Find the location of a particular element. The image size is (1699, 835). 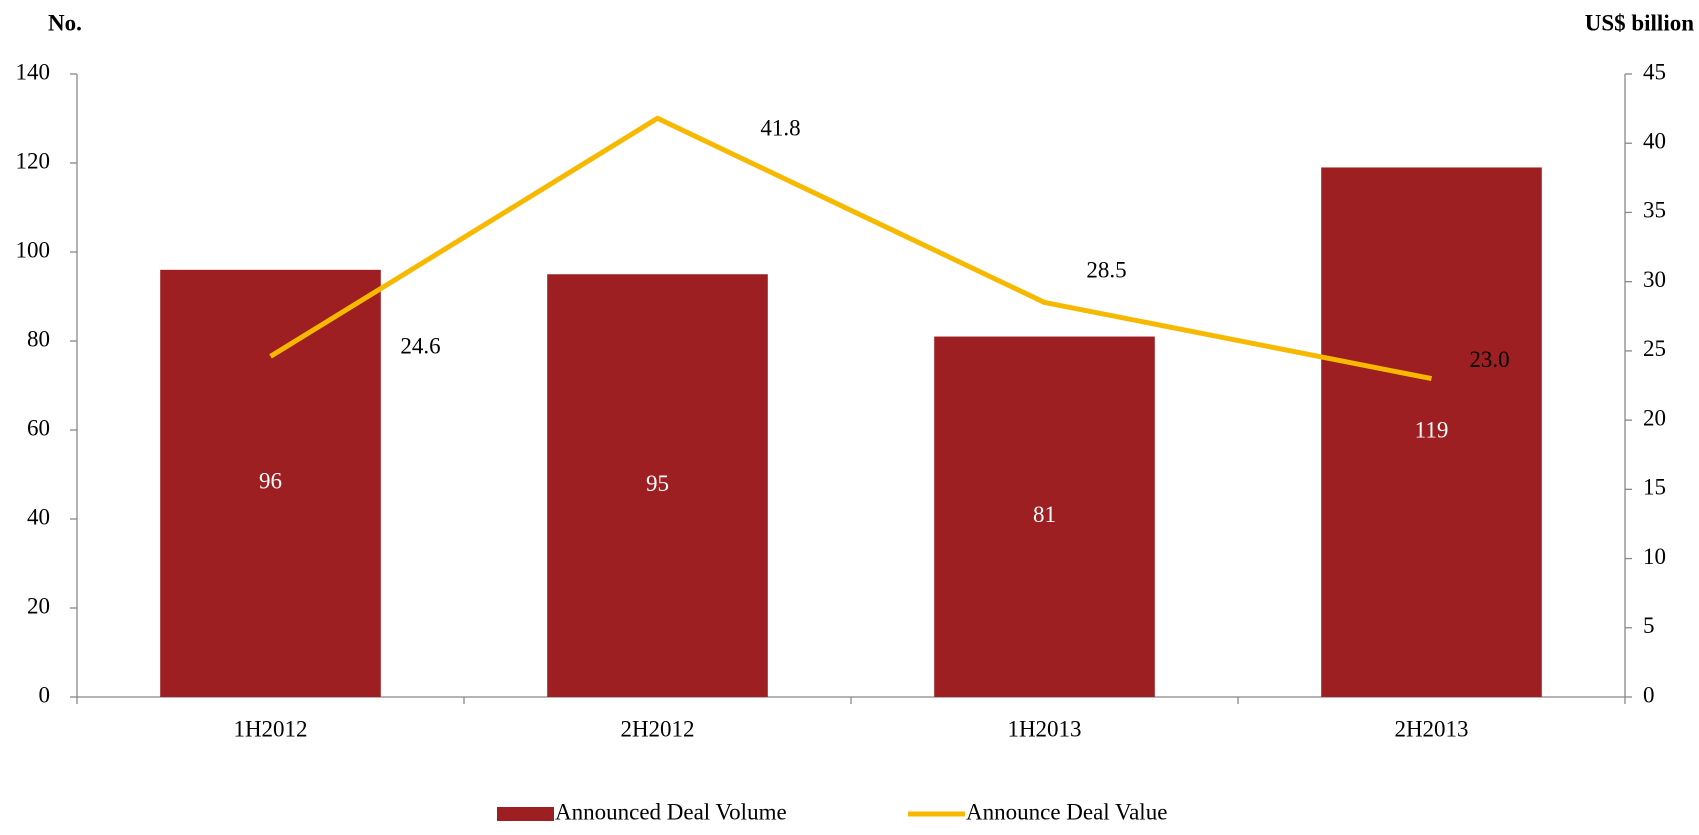

bar-label: 96 is located at coordinates (270, 481).